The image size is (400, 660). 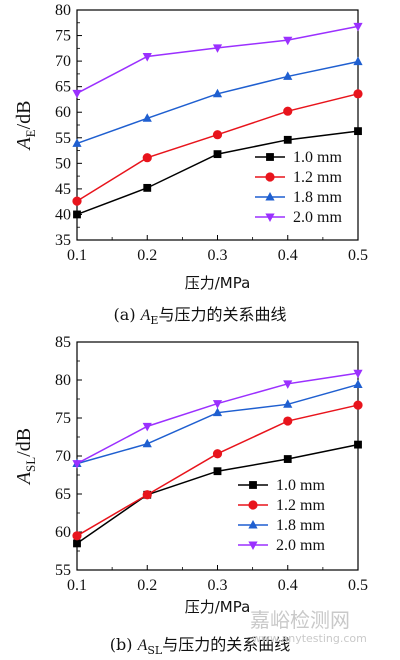 What do you see at coordinates (217, 59) in the screenshot?
I see `series-line-2.0mm` at bounding box center [217, 59].